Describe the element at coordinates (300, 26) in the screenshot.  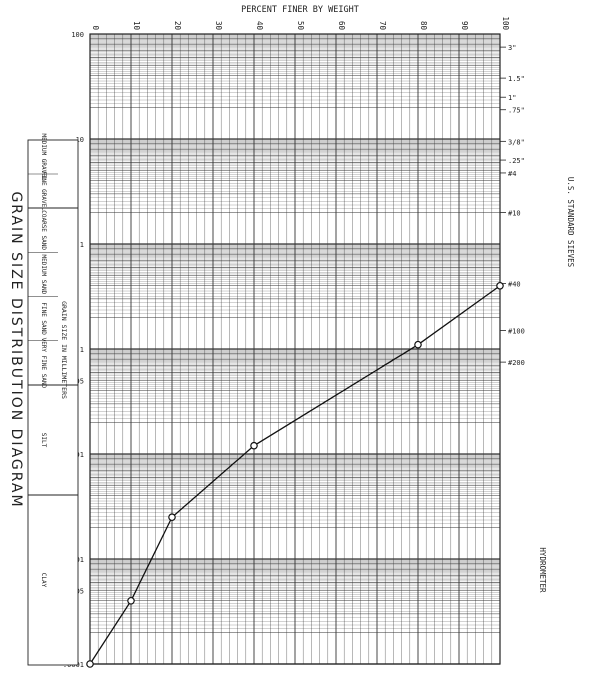
I see `x-tick-label: 50` at that location.